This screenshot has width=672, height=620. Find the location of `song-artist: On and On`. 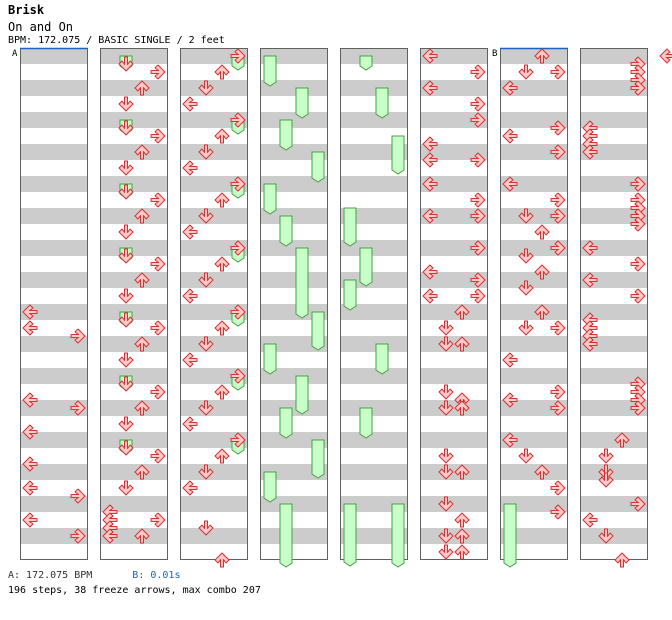

song-artist: On and On is located at coordinates (41, 27).